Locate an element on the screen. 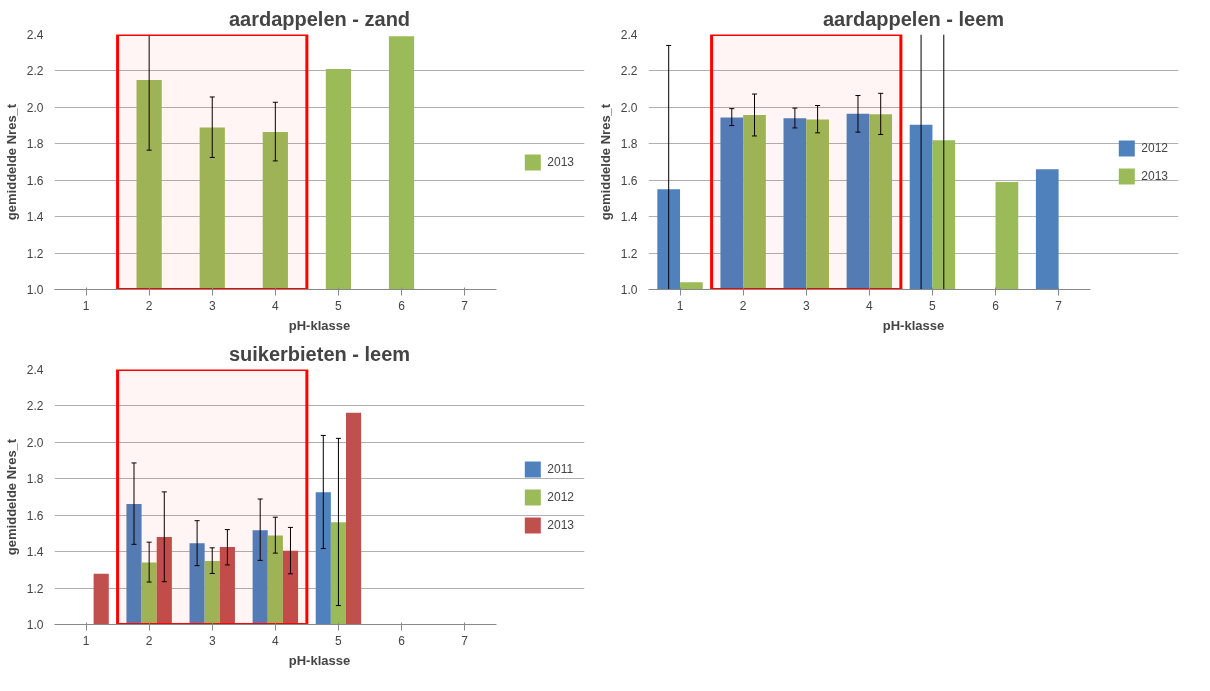 Image resolution: width=1210 pixels, height=691 pixels. chart-title: aardappelen - leem is located at coordinates (913, 18).